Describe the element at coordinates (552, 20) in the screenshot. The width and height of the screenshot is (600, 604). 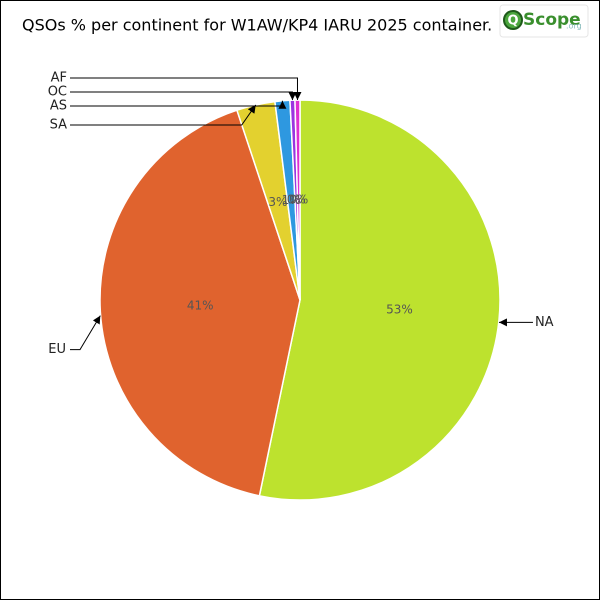
I see `logo-name: Scope` at that location.